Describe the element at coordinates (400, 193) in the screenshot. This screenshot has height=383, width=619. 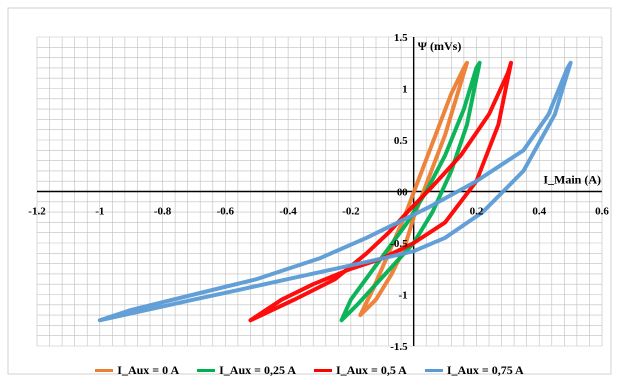
I see `origin-tick-label: 0` at that location.